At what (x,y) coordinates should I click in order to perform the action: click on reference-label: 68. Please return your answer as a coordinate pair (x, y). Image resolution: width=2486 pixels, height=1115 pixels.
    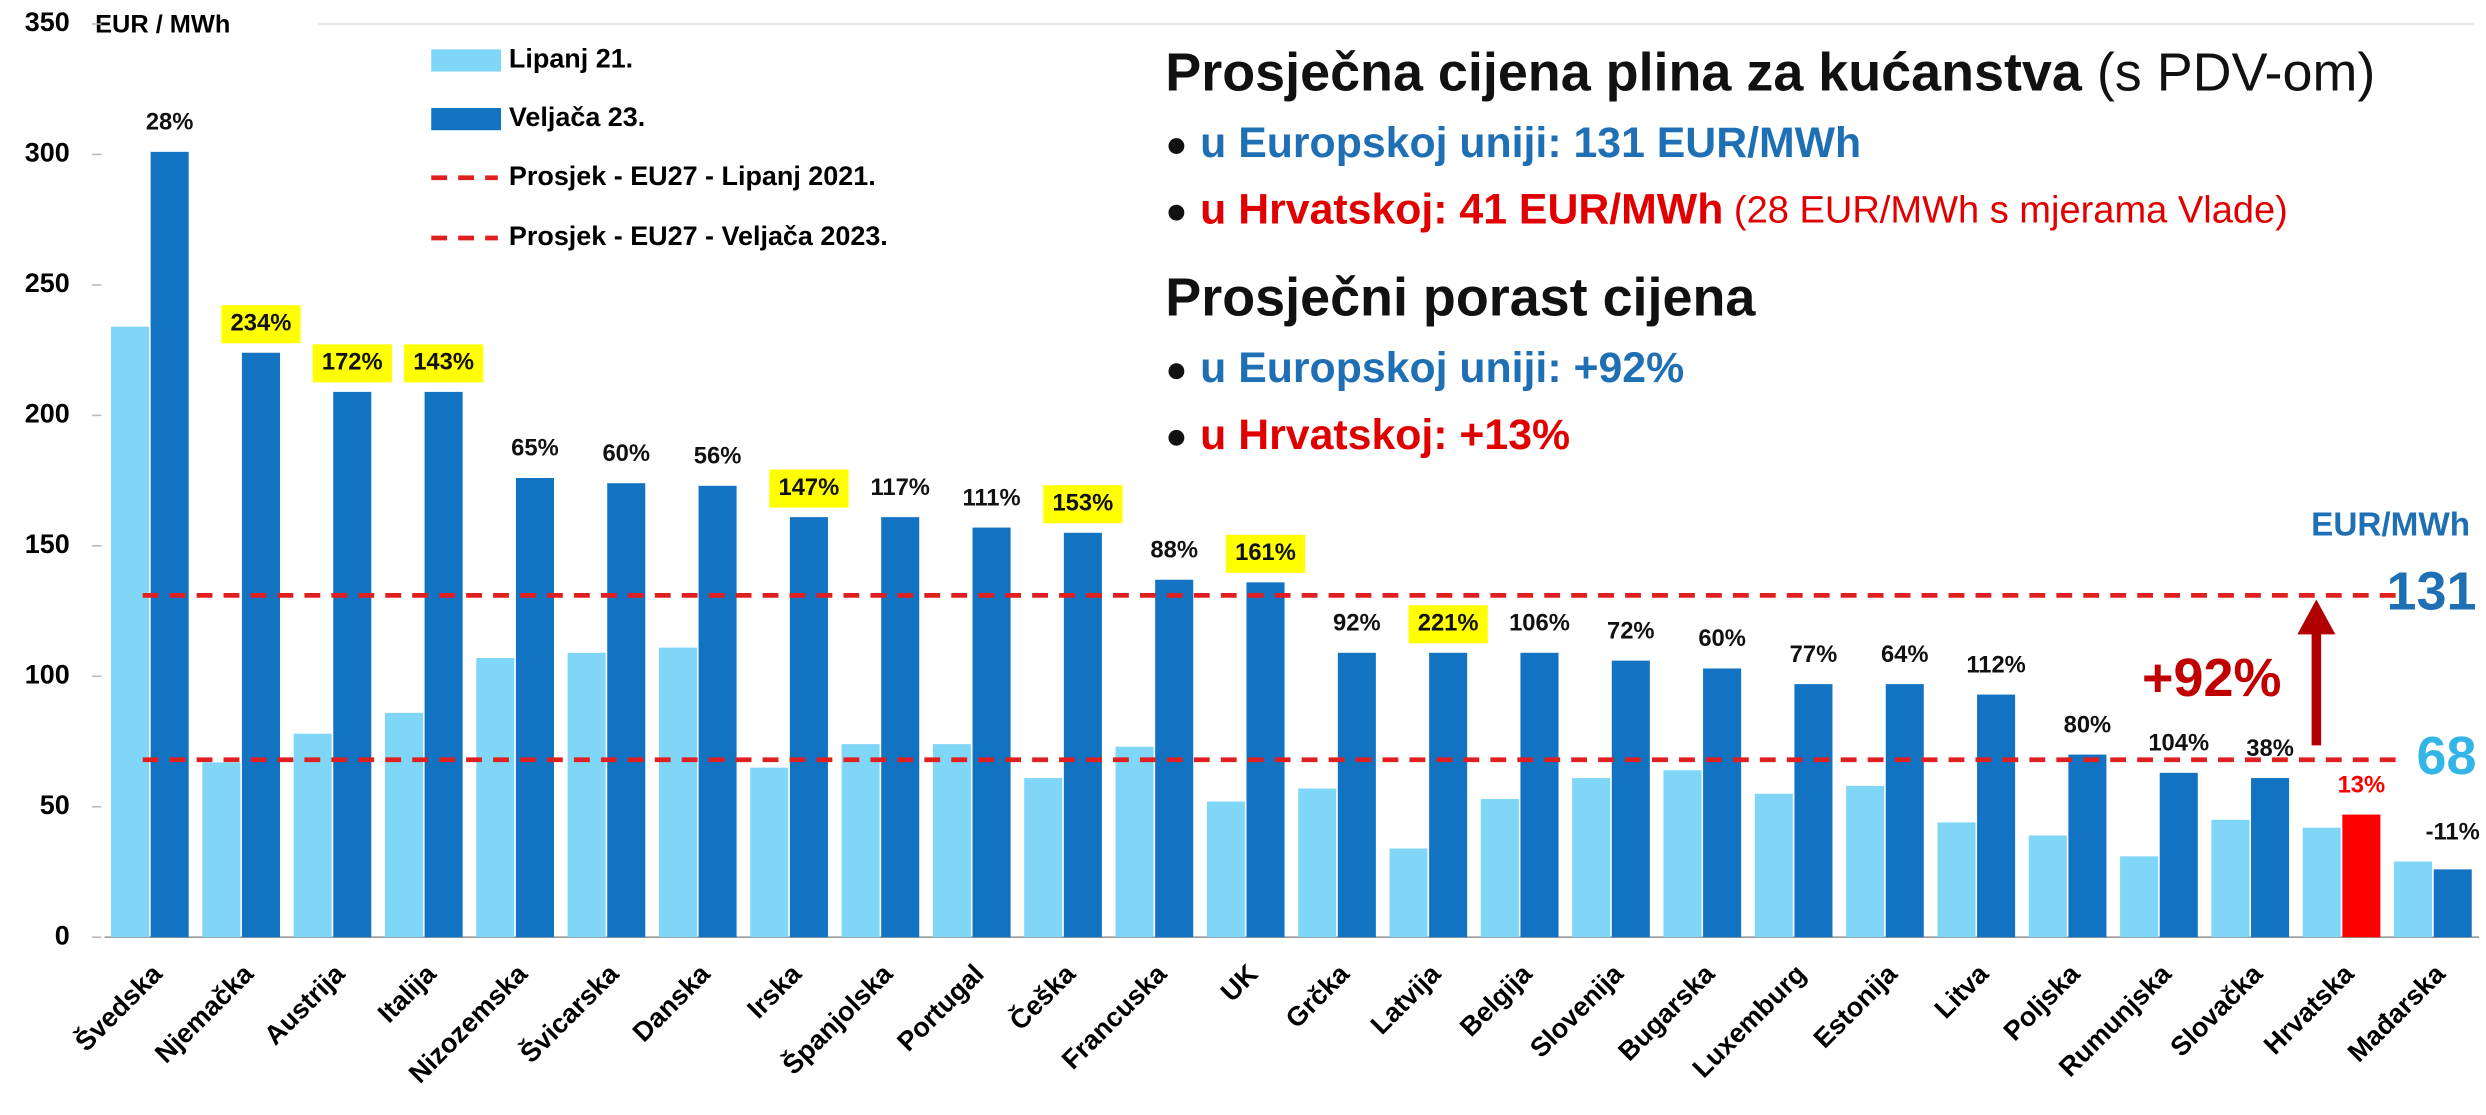
    Looking at the image, I should click on (2447, 756).